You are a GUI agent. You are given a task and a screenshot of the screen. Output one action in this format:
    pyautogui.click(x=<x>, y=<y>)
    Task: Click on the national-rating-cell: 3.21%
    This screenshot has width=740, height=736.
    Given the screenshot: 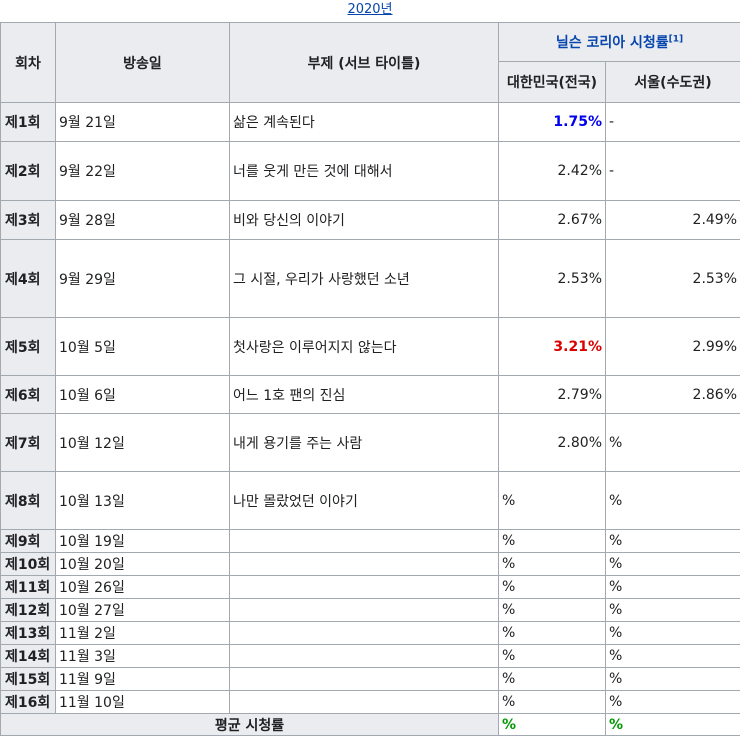 What is the action you would take?
    pyautogui.click(x=552, y=347)
    